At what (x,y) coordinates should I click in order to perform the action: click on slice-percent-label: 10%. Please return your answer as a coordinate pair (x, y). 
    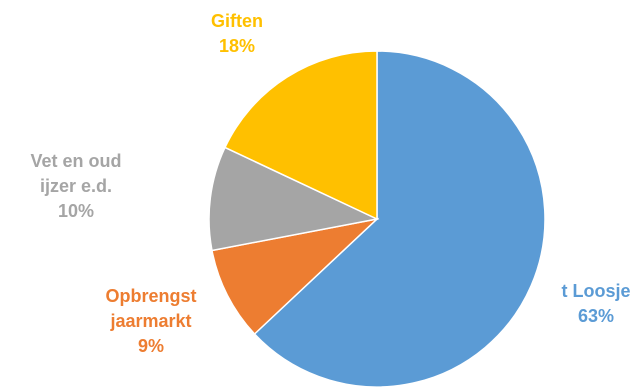
    Looking at the image, I should click on (76, 211).